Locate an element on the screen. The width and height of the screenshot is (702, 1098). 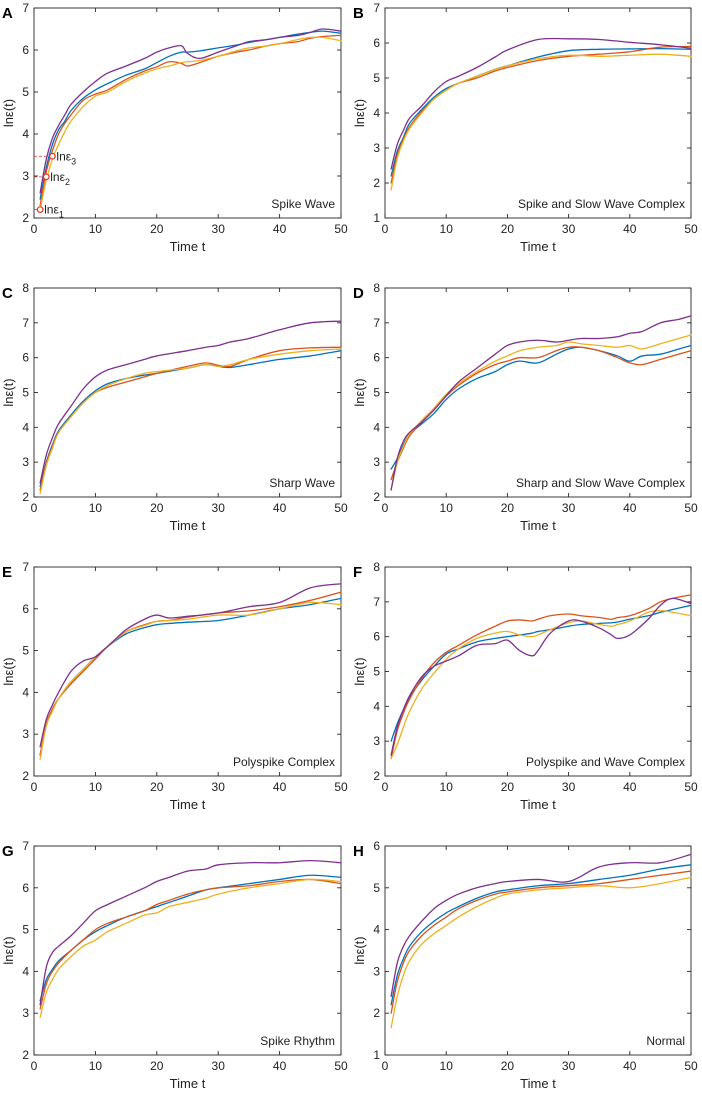
panel-letter: E is located at coordinates (7, 572).